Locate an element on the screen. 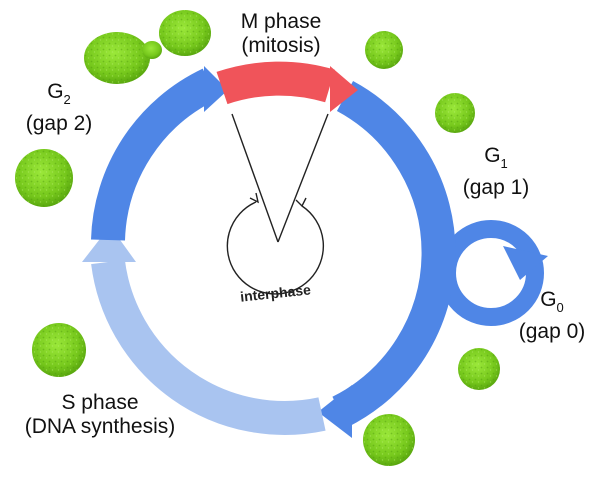  g1-title: G1 is located at coordinates (496, 157).